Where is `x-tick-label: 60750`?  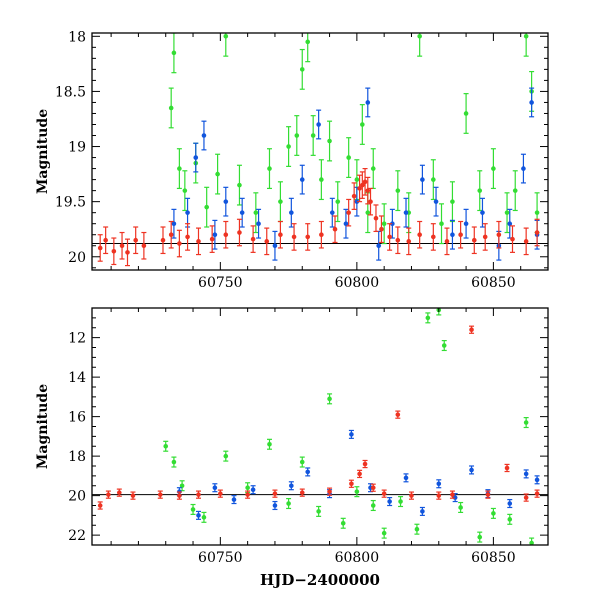
x-tick-label: 60750 is located at coordinates (220, 558).